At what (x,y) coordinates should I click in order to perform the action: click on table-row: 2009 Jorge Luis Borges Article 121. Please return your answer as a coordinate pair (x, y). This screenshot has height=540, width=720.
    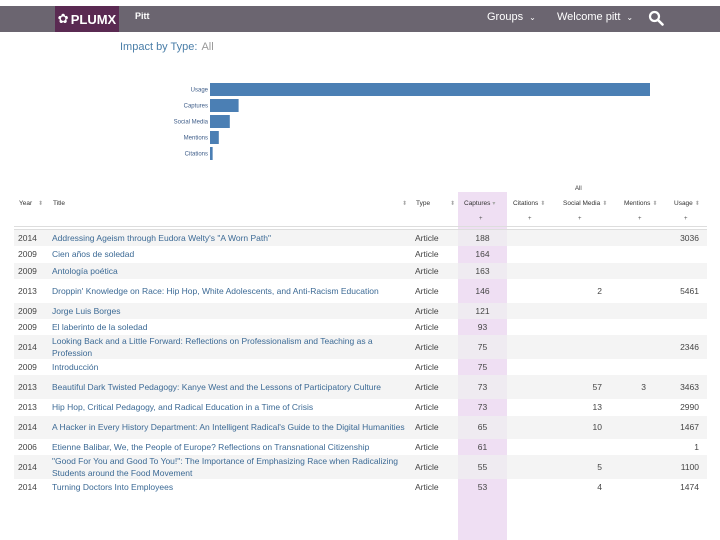
    Looking at the image, I should click on (360, 311).